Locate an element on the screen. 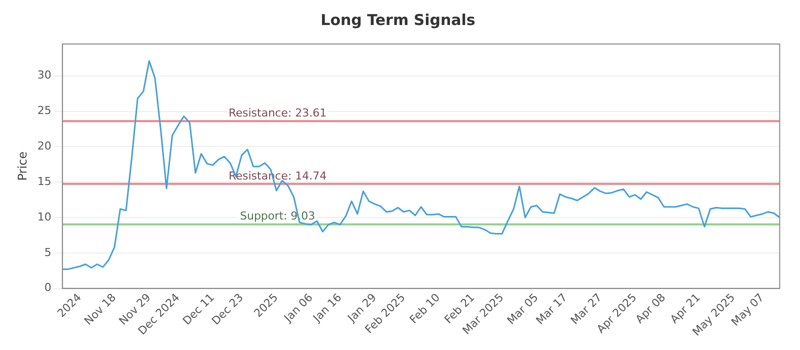 This screenshot has width=800, height=350. y-tick-label: 15 is located at coordinates (44, 181).